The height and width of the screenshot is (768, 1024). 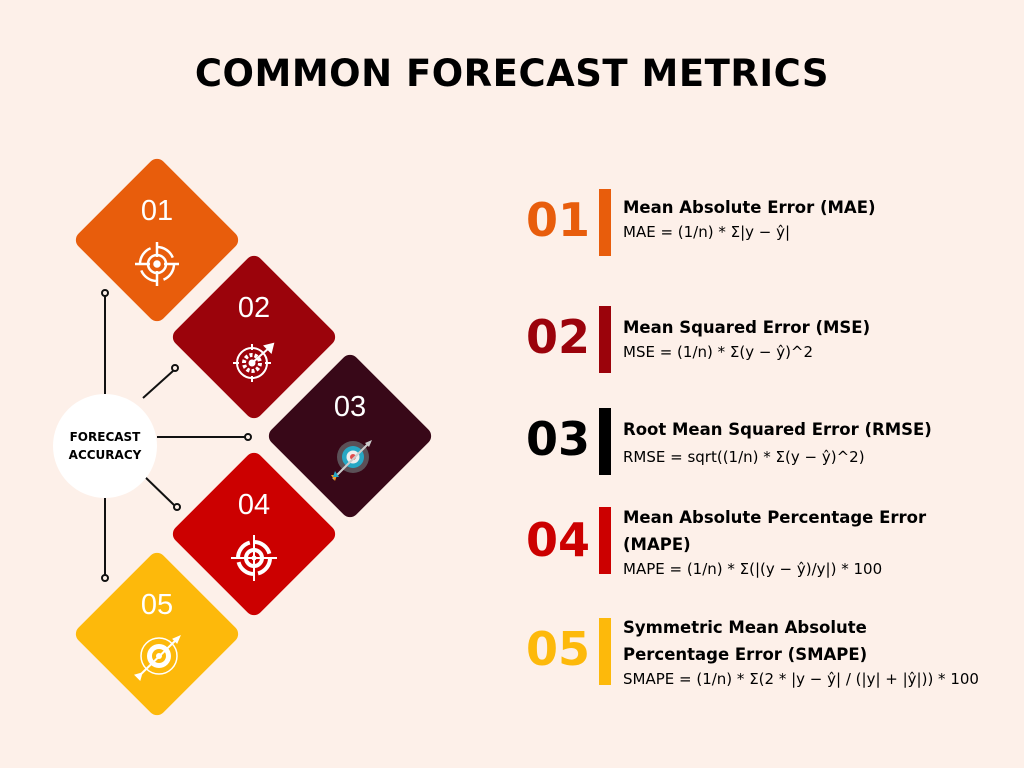 What do you see at coordinates (512, 73) in the screenshot?
I see `page-title: COMMON FORECAST METRICS` at bounding box center [512, 73].